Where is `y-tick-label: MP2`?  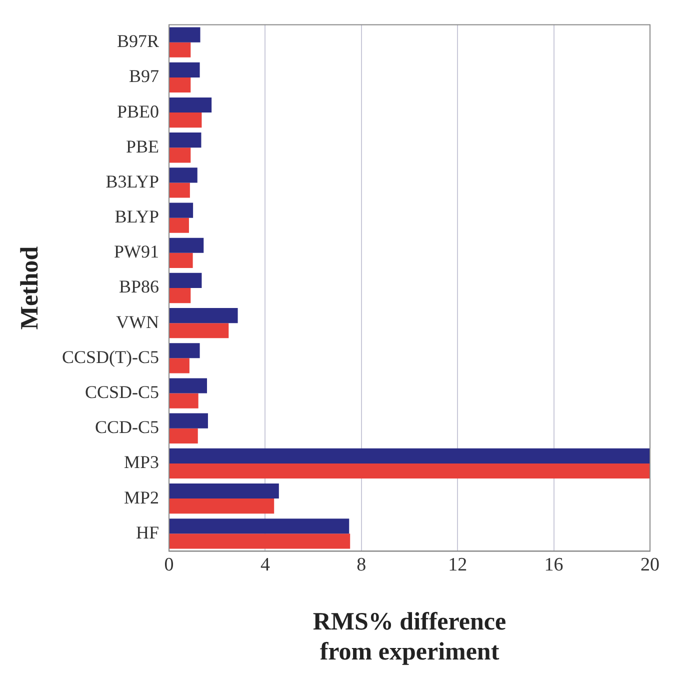 y-tick-label: MP2 is located at coordinates (142, 497).